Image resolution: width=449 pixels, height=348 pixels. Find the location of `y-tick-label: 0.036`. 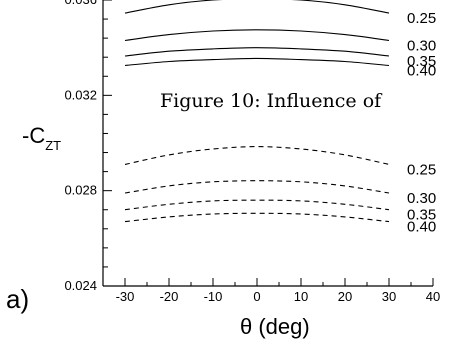

y-tick-label: 0.036 is located at coordinates (80, 3).